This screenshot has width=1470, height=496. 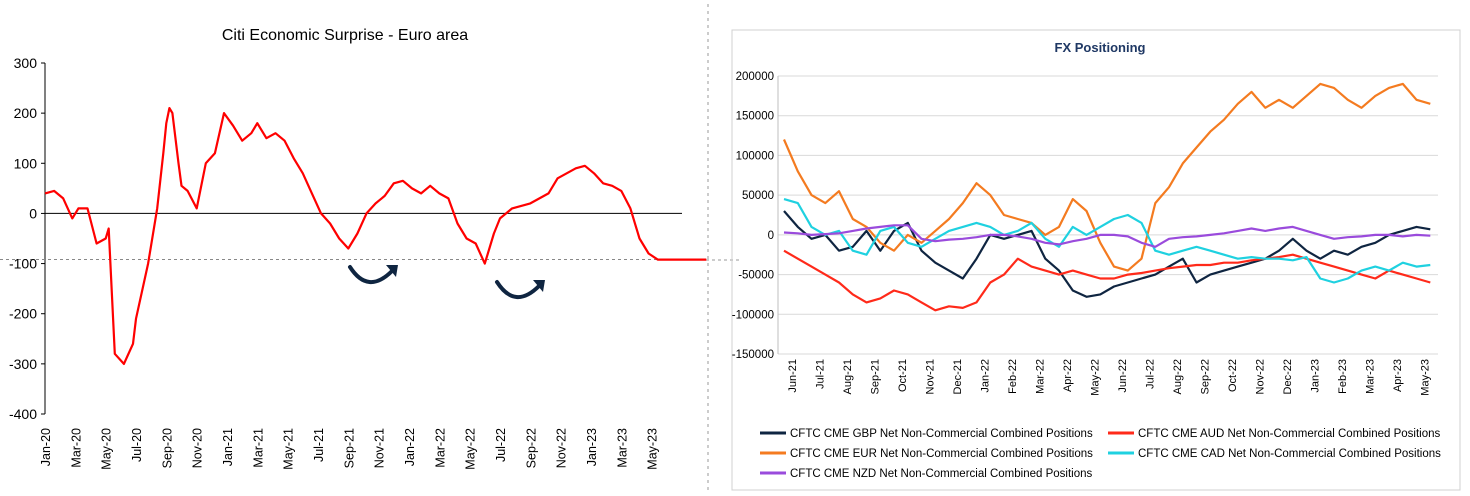 What do you see at coordinates (198, 448) in the screenshot?
I see `x-tick-label: Nov-20` at bounding box center [198, 448].